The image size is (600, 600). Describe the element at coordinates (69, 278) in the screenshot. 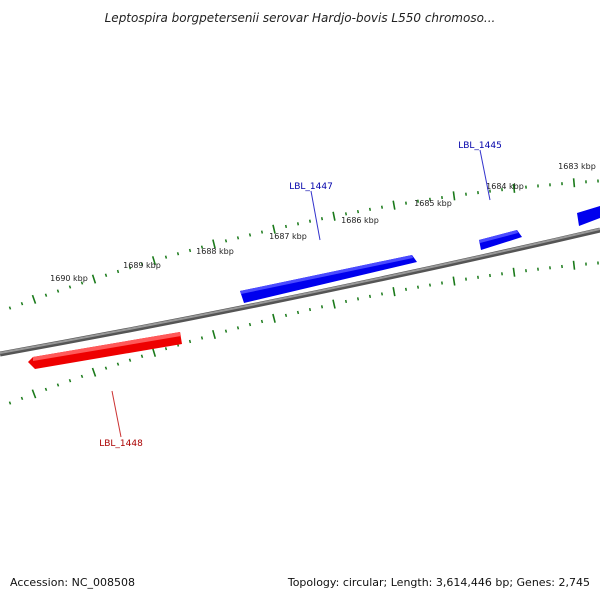

I see `tick-label: 1690 kbp` at that location.